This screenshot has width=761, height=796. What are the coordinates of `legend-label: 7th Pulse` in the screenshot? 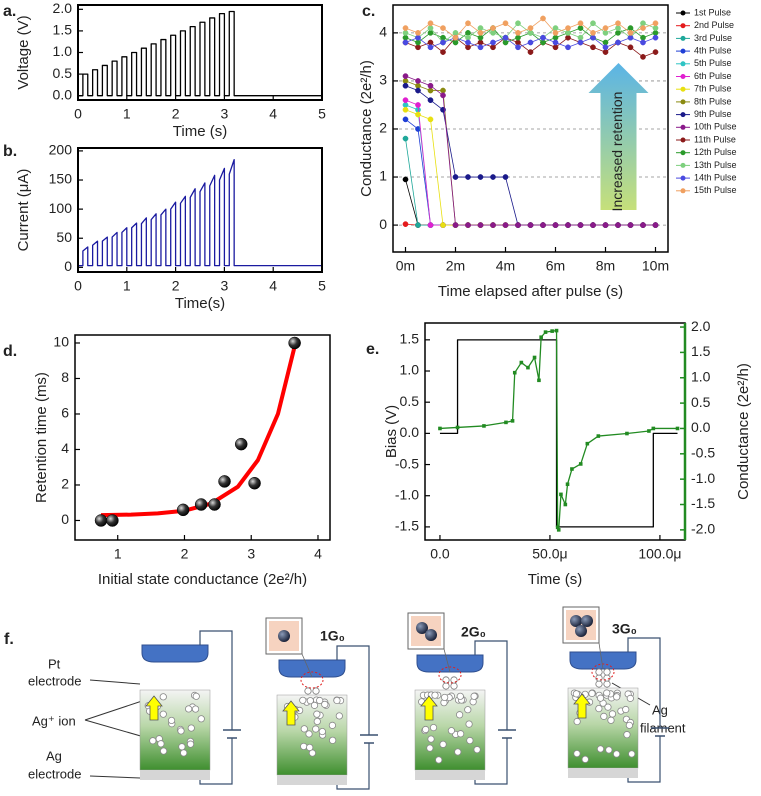 It's located at (713, 89).